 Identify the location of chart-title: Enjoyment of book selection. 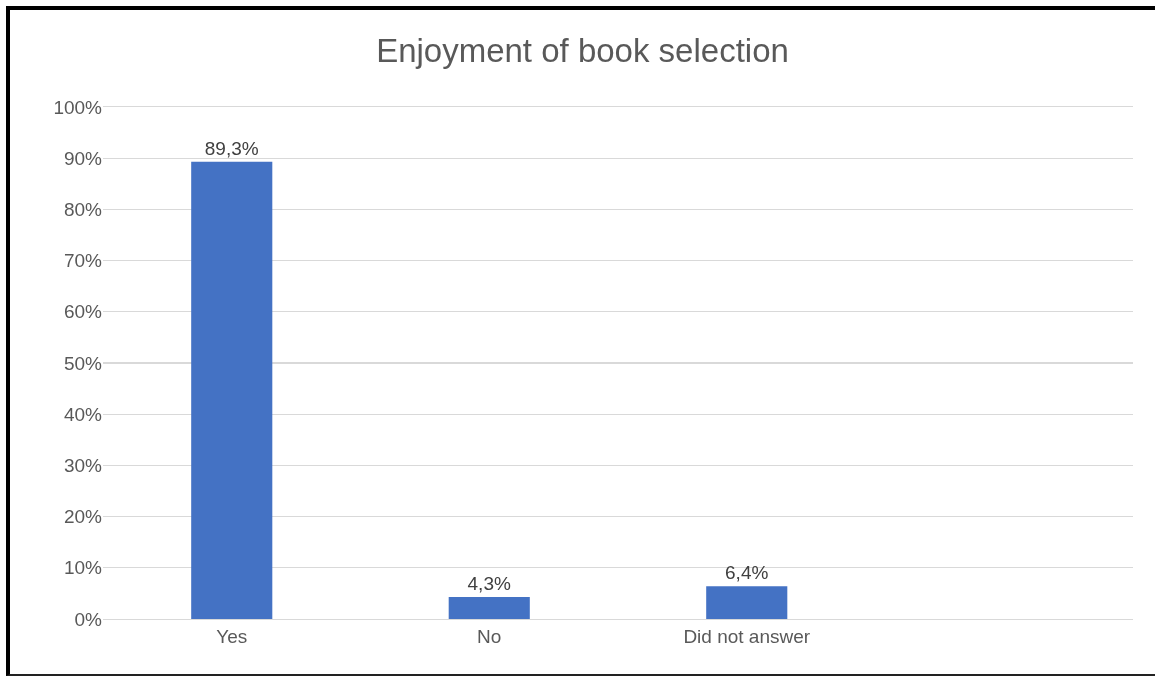
(582, 50).